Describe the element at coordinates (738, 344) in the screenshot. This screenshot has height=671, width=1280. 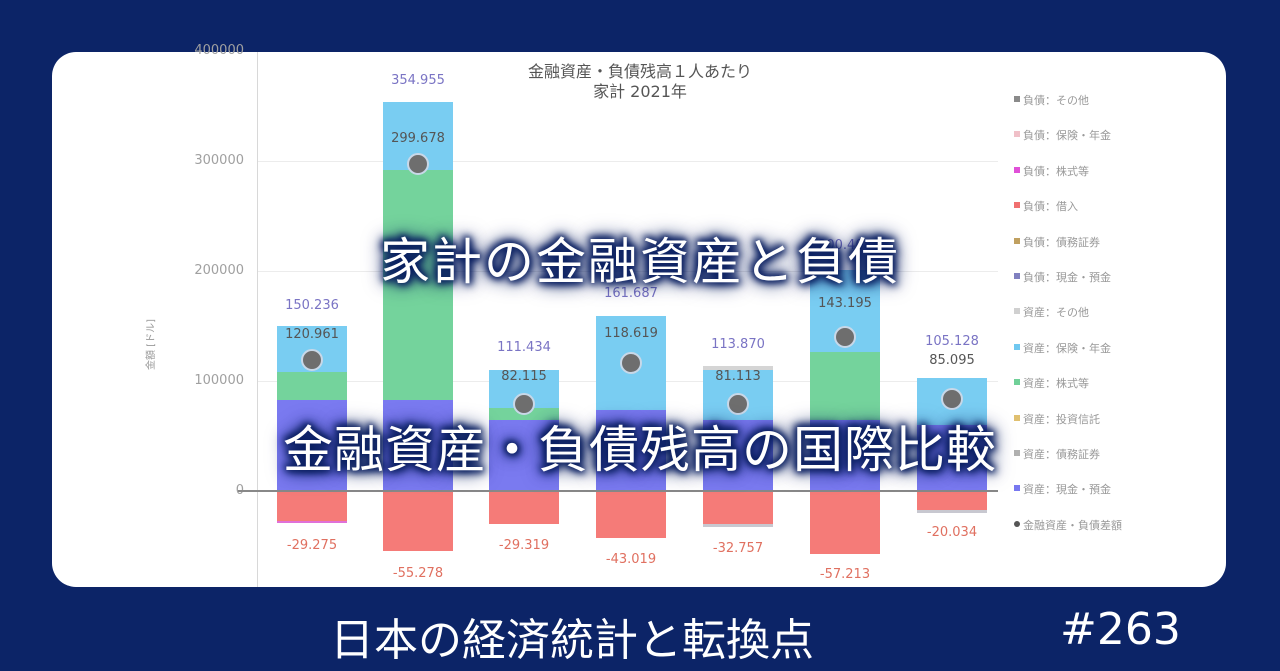
I see `label-total-assets: 113.870` at that location.